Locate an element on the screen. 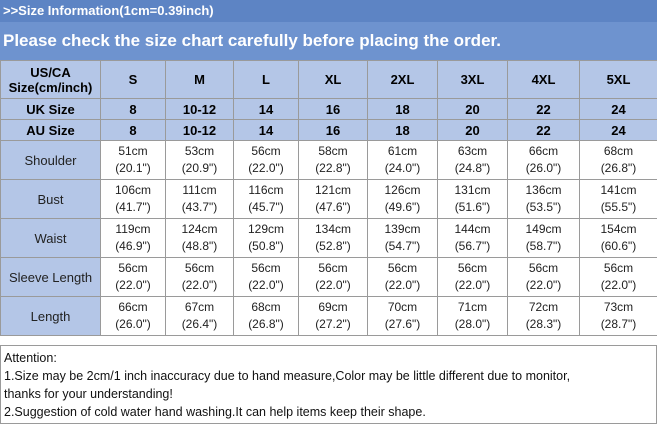 This screenshot has height=424, width=657. measurement-cell: 129cm (50.8") is located at coordinates (266, 238).